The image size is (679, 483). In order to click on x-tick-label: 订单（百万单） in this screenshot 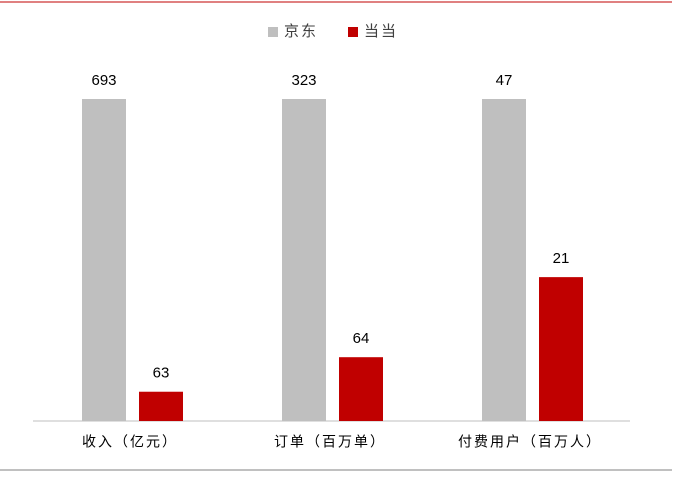, I will do `click(330, 442)`.